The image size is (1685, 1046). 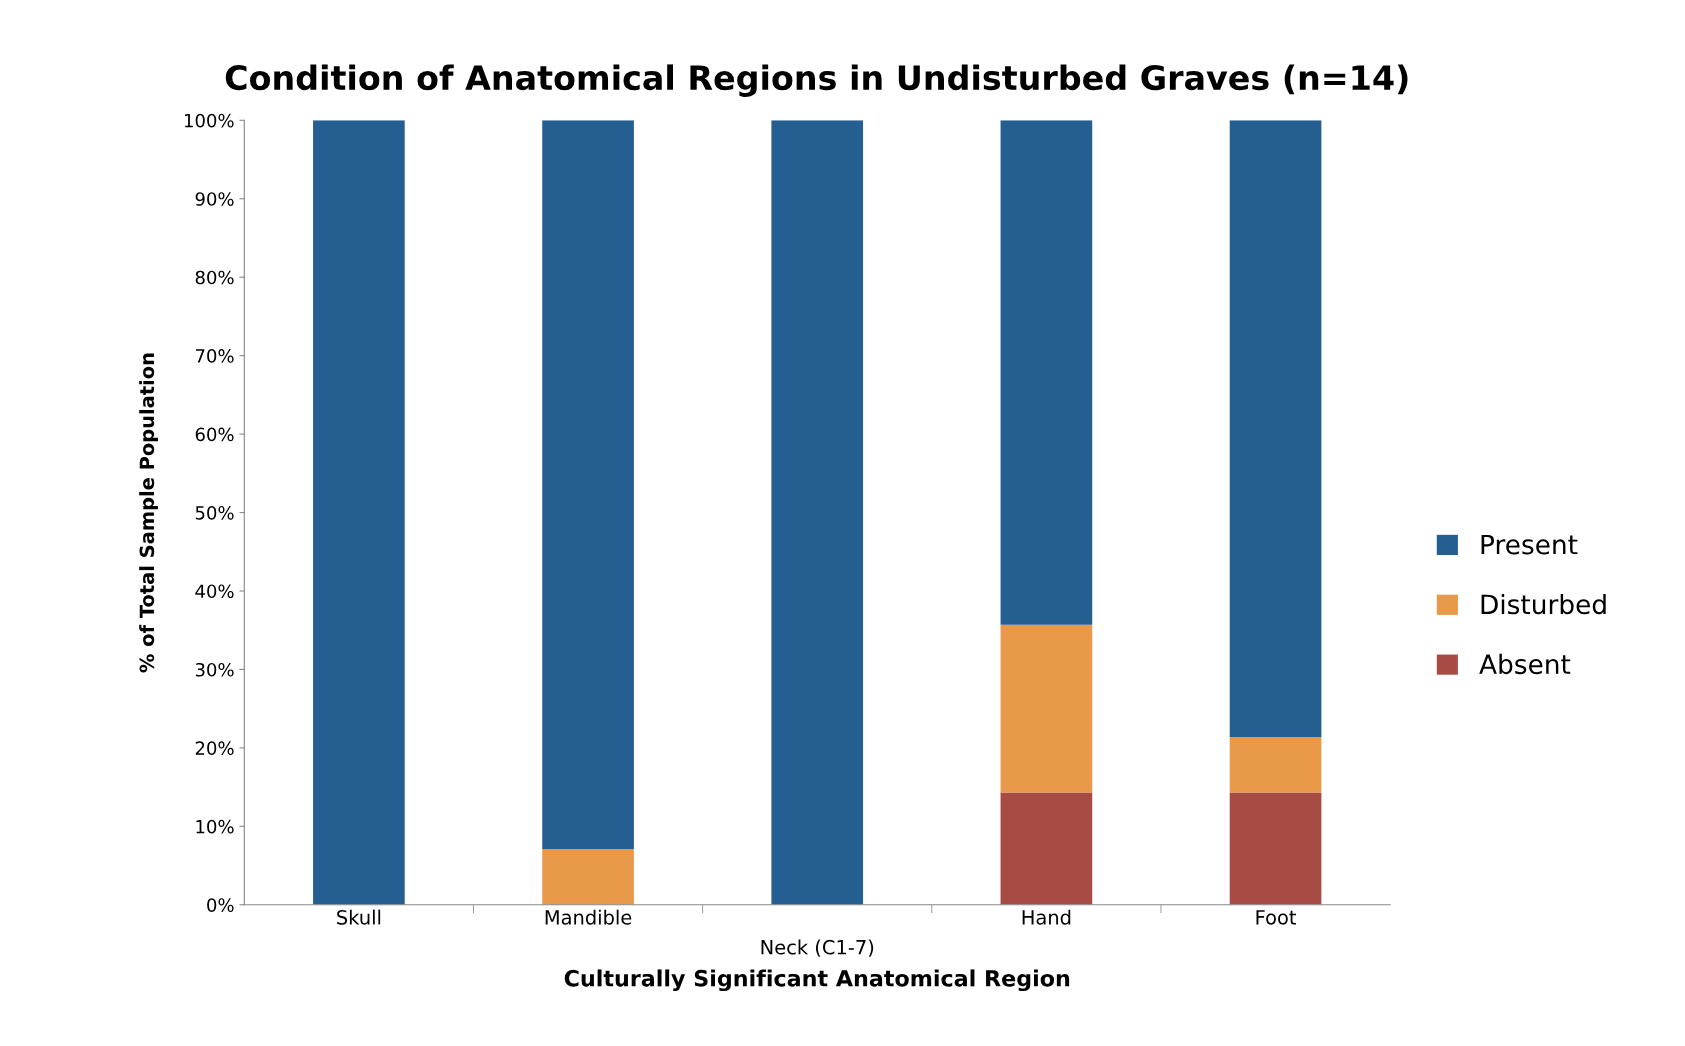 I want to click on x-axis-title: Culturally Significant Anatomical Region, so click(x=817, y=980).